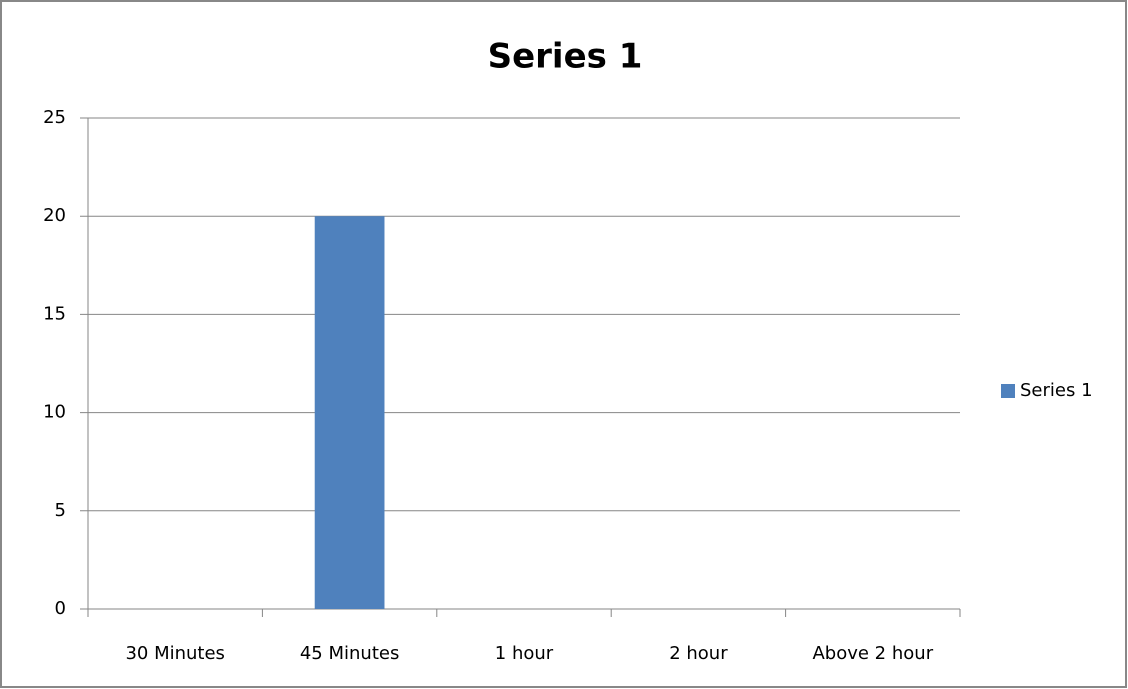 The height and width of the screenshot is (689, 1128). I want to click on y-tick-label: 10, so click(54, 412).